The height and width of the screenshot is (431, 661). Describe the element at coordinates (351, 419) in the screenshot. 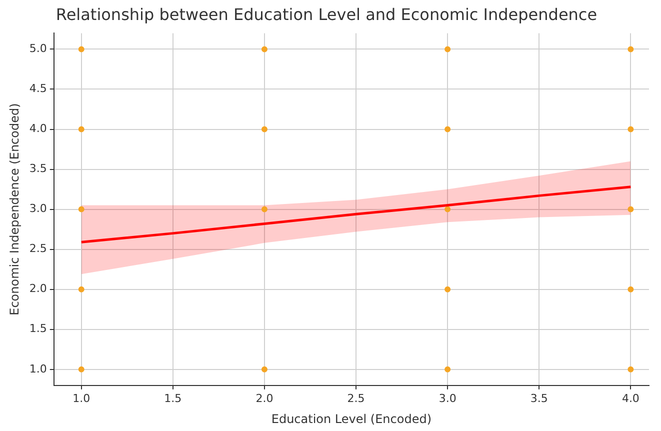

I see `x-axis-title: Education Level (Encoded)` at that location.